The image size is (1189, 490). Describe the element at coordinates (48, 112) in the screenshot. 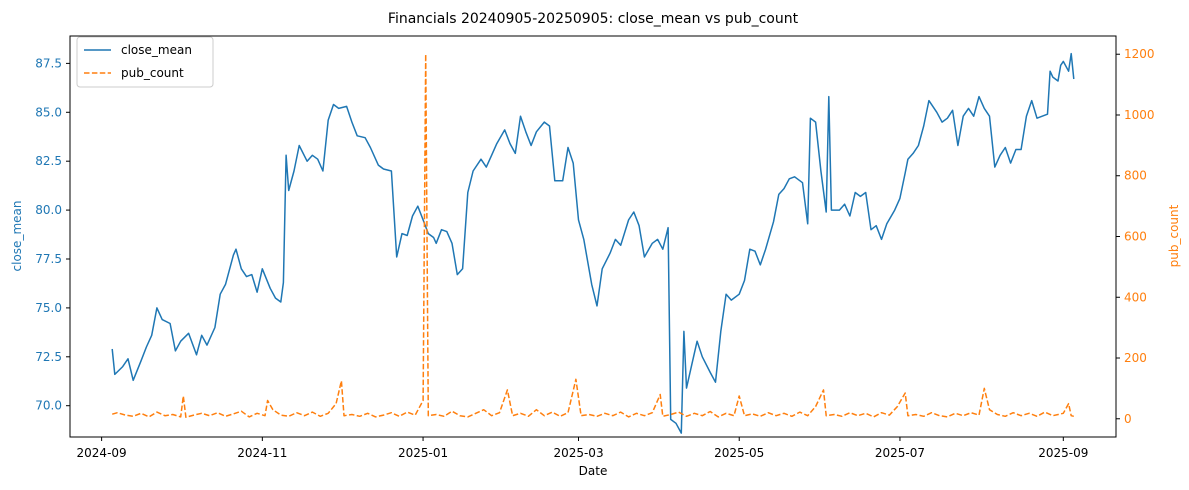

I see `left-y-tick-label: 85.0` at that location.